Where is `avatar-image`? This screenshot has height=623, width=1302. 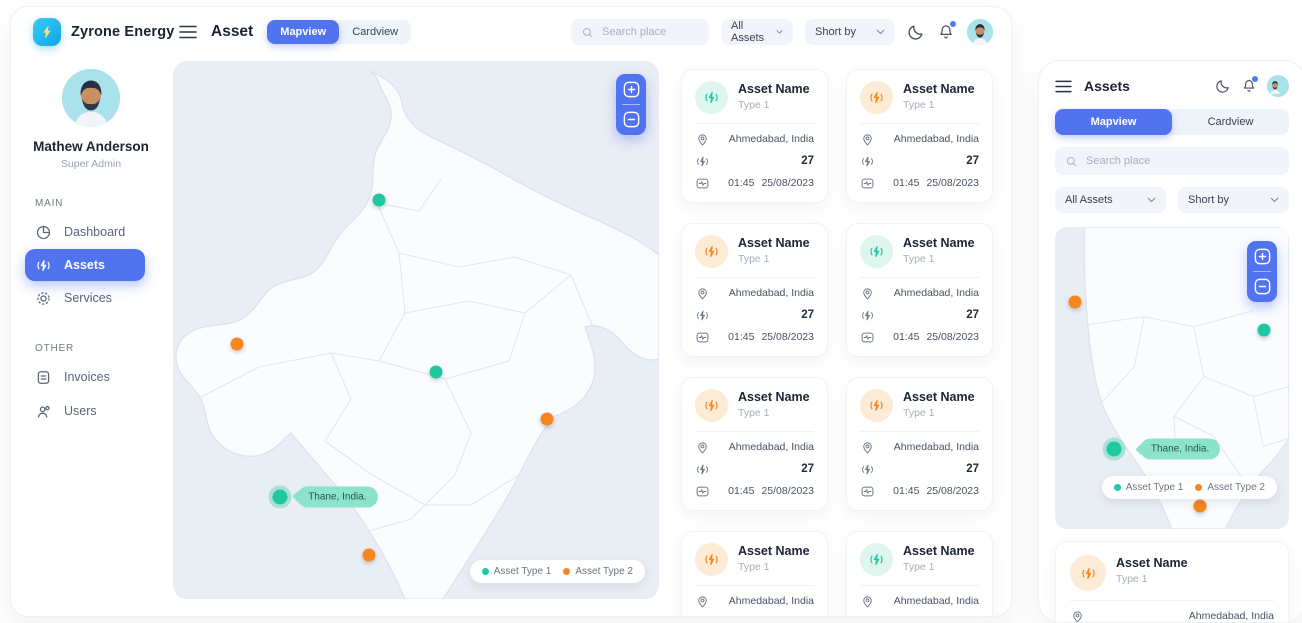
avatar-image is located at coordinates (980, 32).